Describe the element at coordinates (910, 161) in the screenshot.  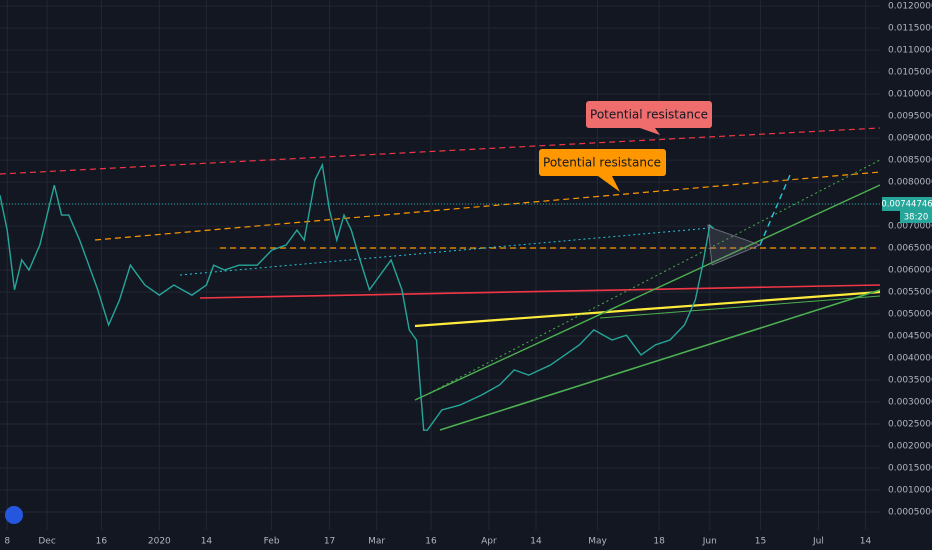
I see `y-tick-label: 0.00850000` at that location.